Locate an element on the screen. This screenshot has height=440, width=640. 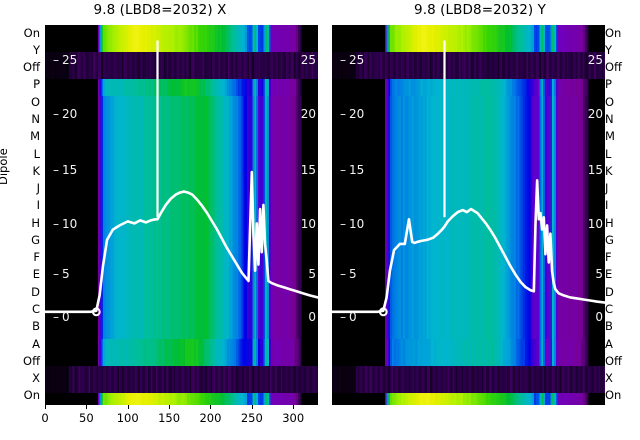
category-label-left-a: A is located at coordinates (36, 343).